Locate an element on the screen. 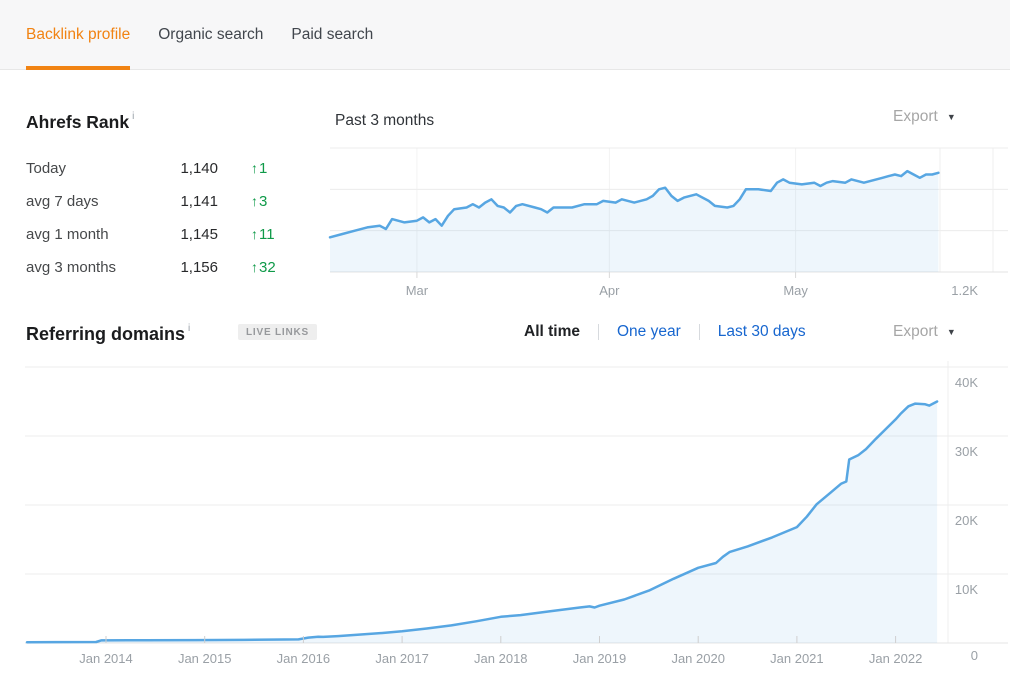 The width and height of the screenshot is (1010, 691). tab-backlink-profile: Backlink profile is located at coordinates (78, 35).